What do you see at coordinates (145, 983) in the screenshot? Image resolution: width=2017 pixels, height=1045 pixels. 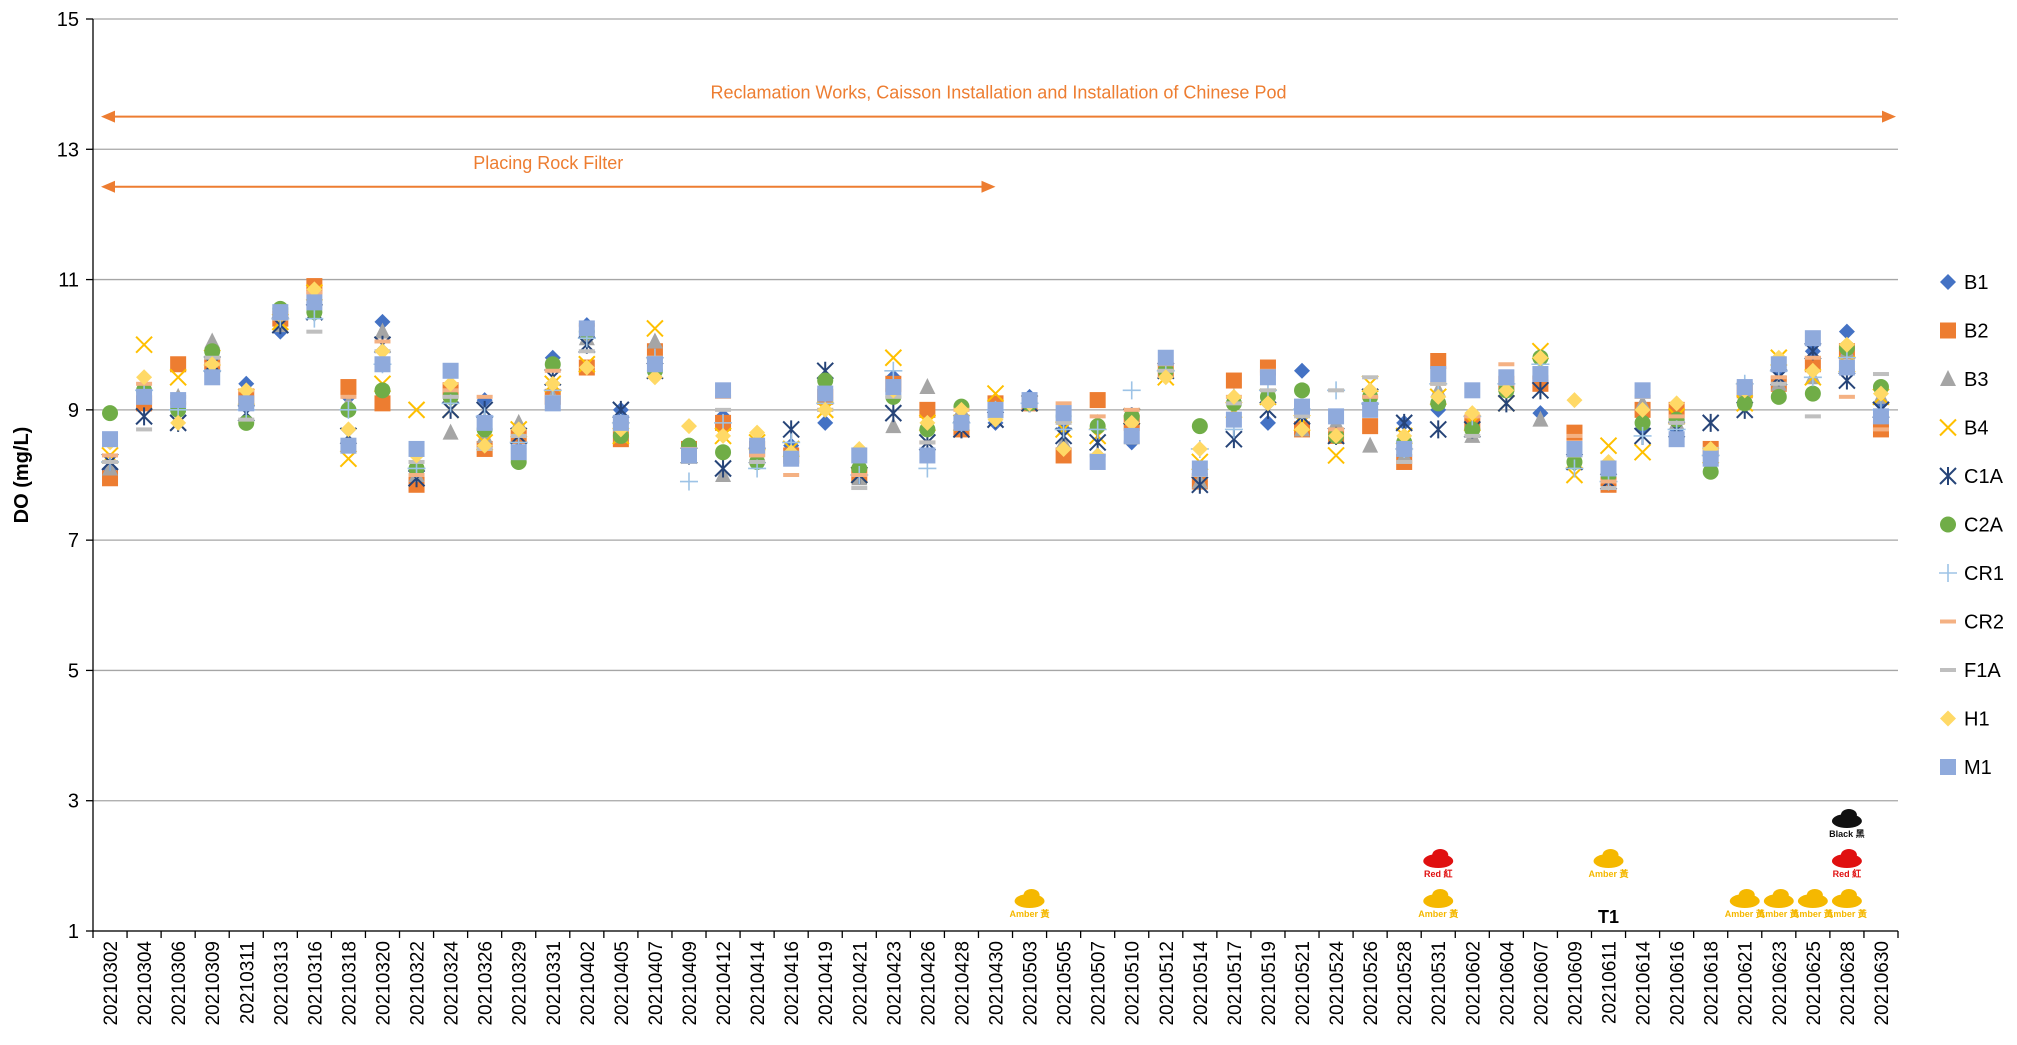 I see `x-tick-label: 20210304` at bounding box center [145, 983].